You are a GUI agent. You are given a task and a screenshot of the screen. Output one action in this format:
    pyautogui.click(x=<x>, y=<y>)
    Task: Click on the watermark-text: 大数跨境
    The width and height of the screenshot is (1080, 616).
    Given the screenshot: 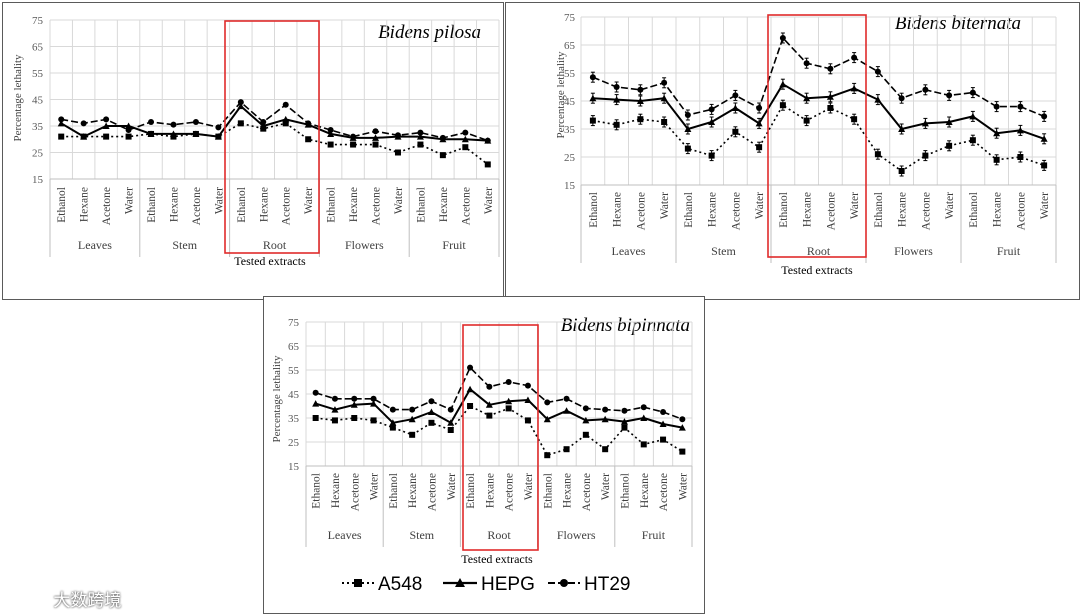 What is the action you would take?
    pyautogui.click(x=87, y=601)
    